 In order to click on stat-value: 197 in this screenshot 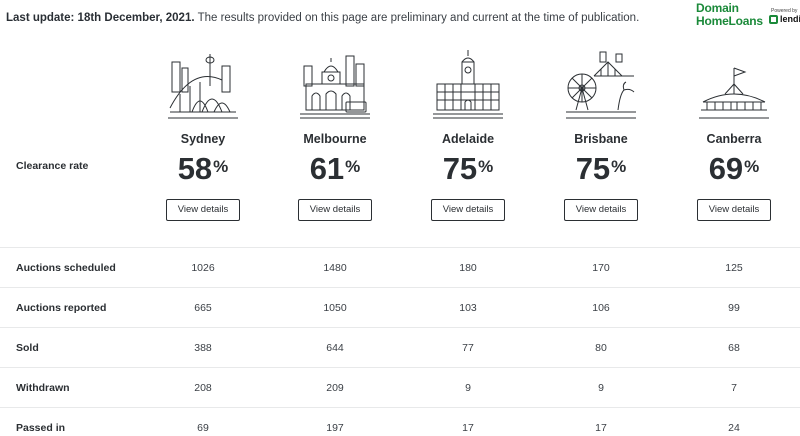, I will do `click(335, 428)`.